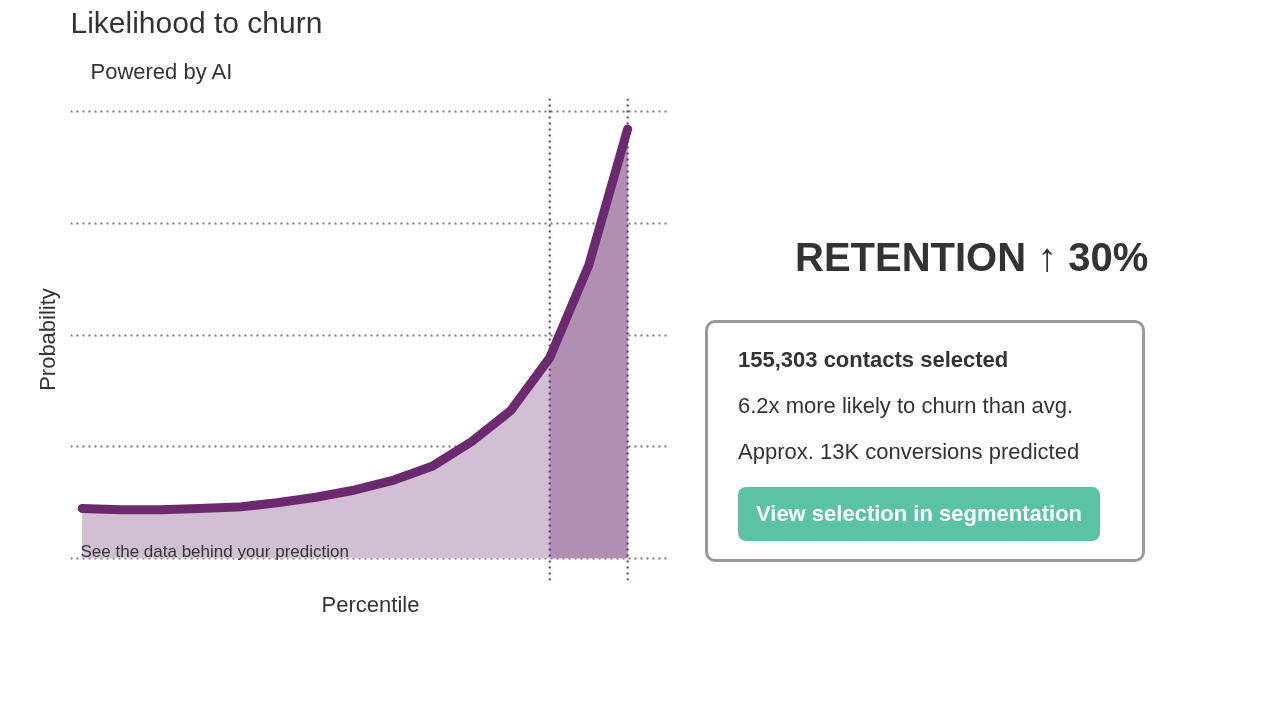  What do you see at coordinates (214, 551) in the screenshot?
I see `annotation: See the data behind your prediction` at bounding box center [214, 551].